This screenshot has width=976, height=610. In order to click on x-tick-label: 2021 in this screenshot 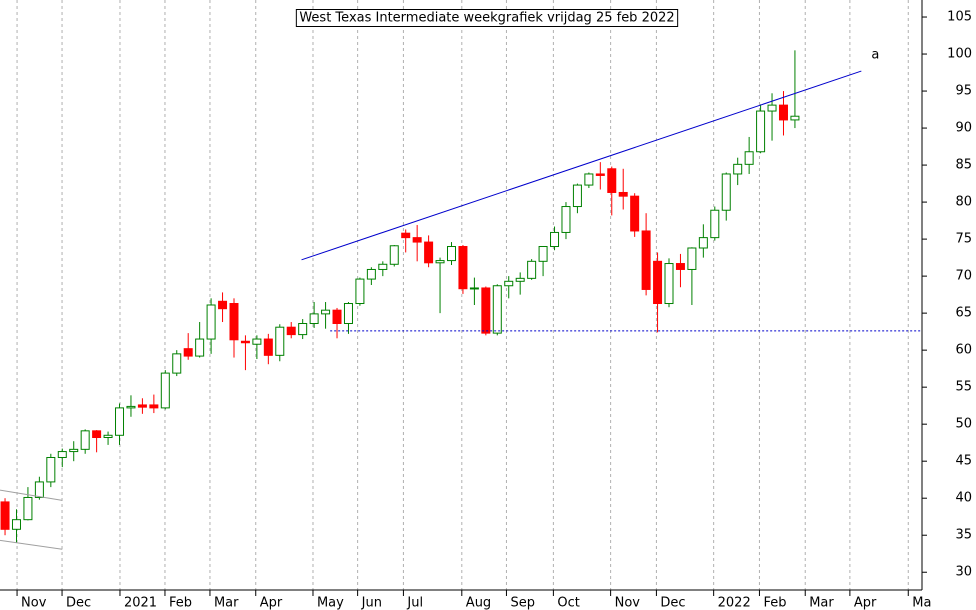, I will do `click(140, 603)`.